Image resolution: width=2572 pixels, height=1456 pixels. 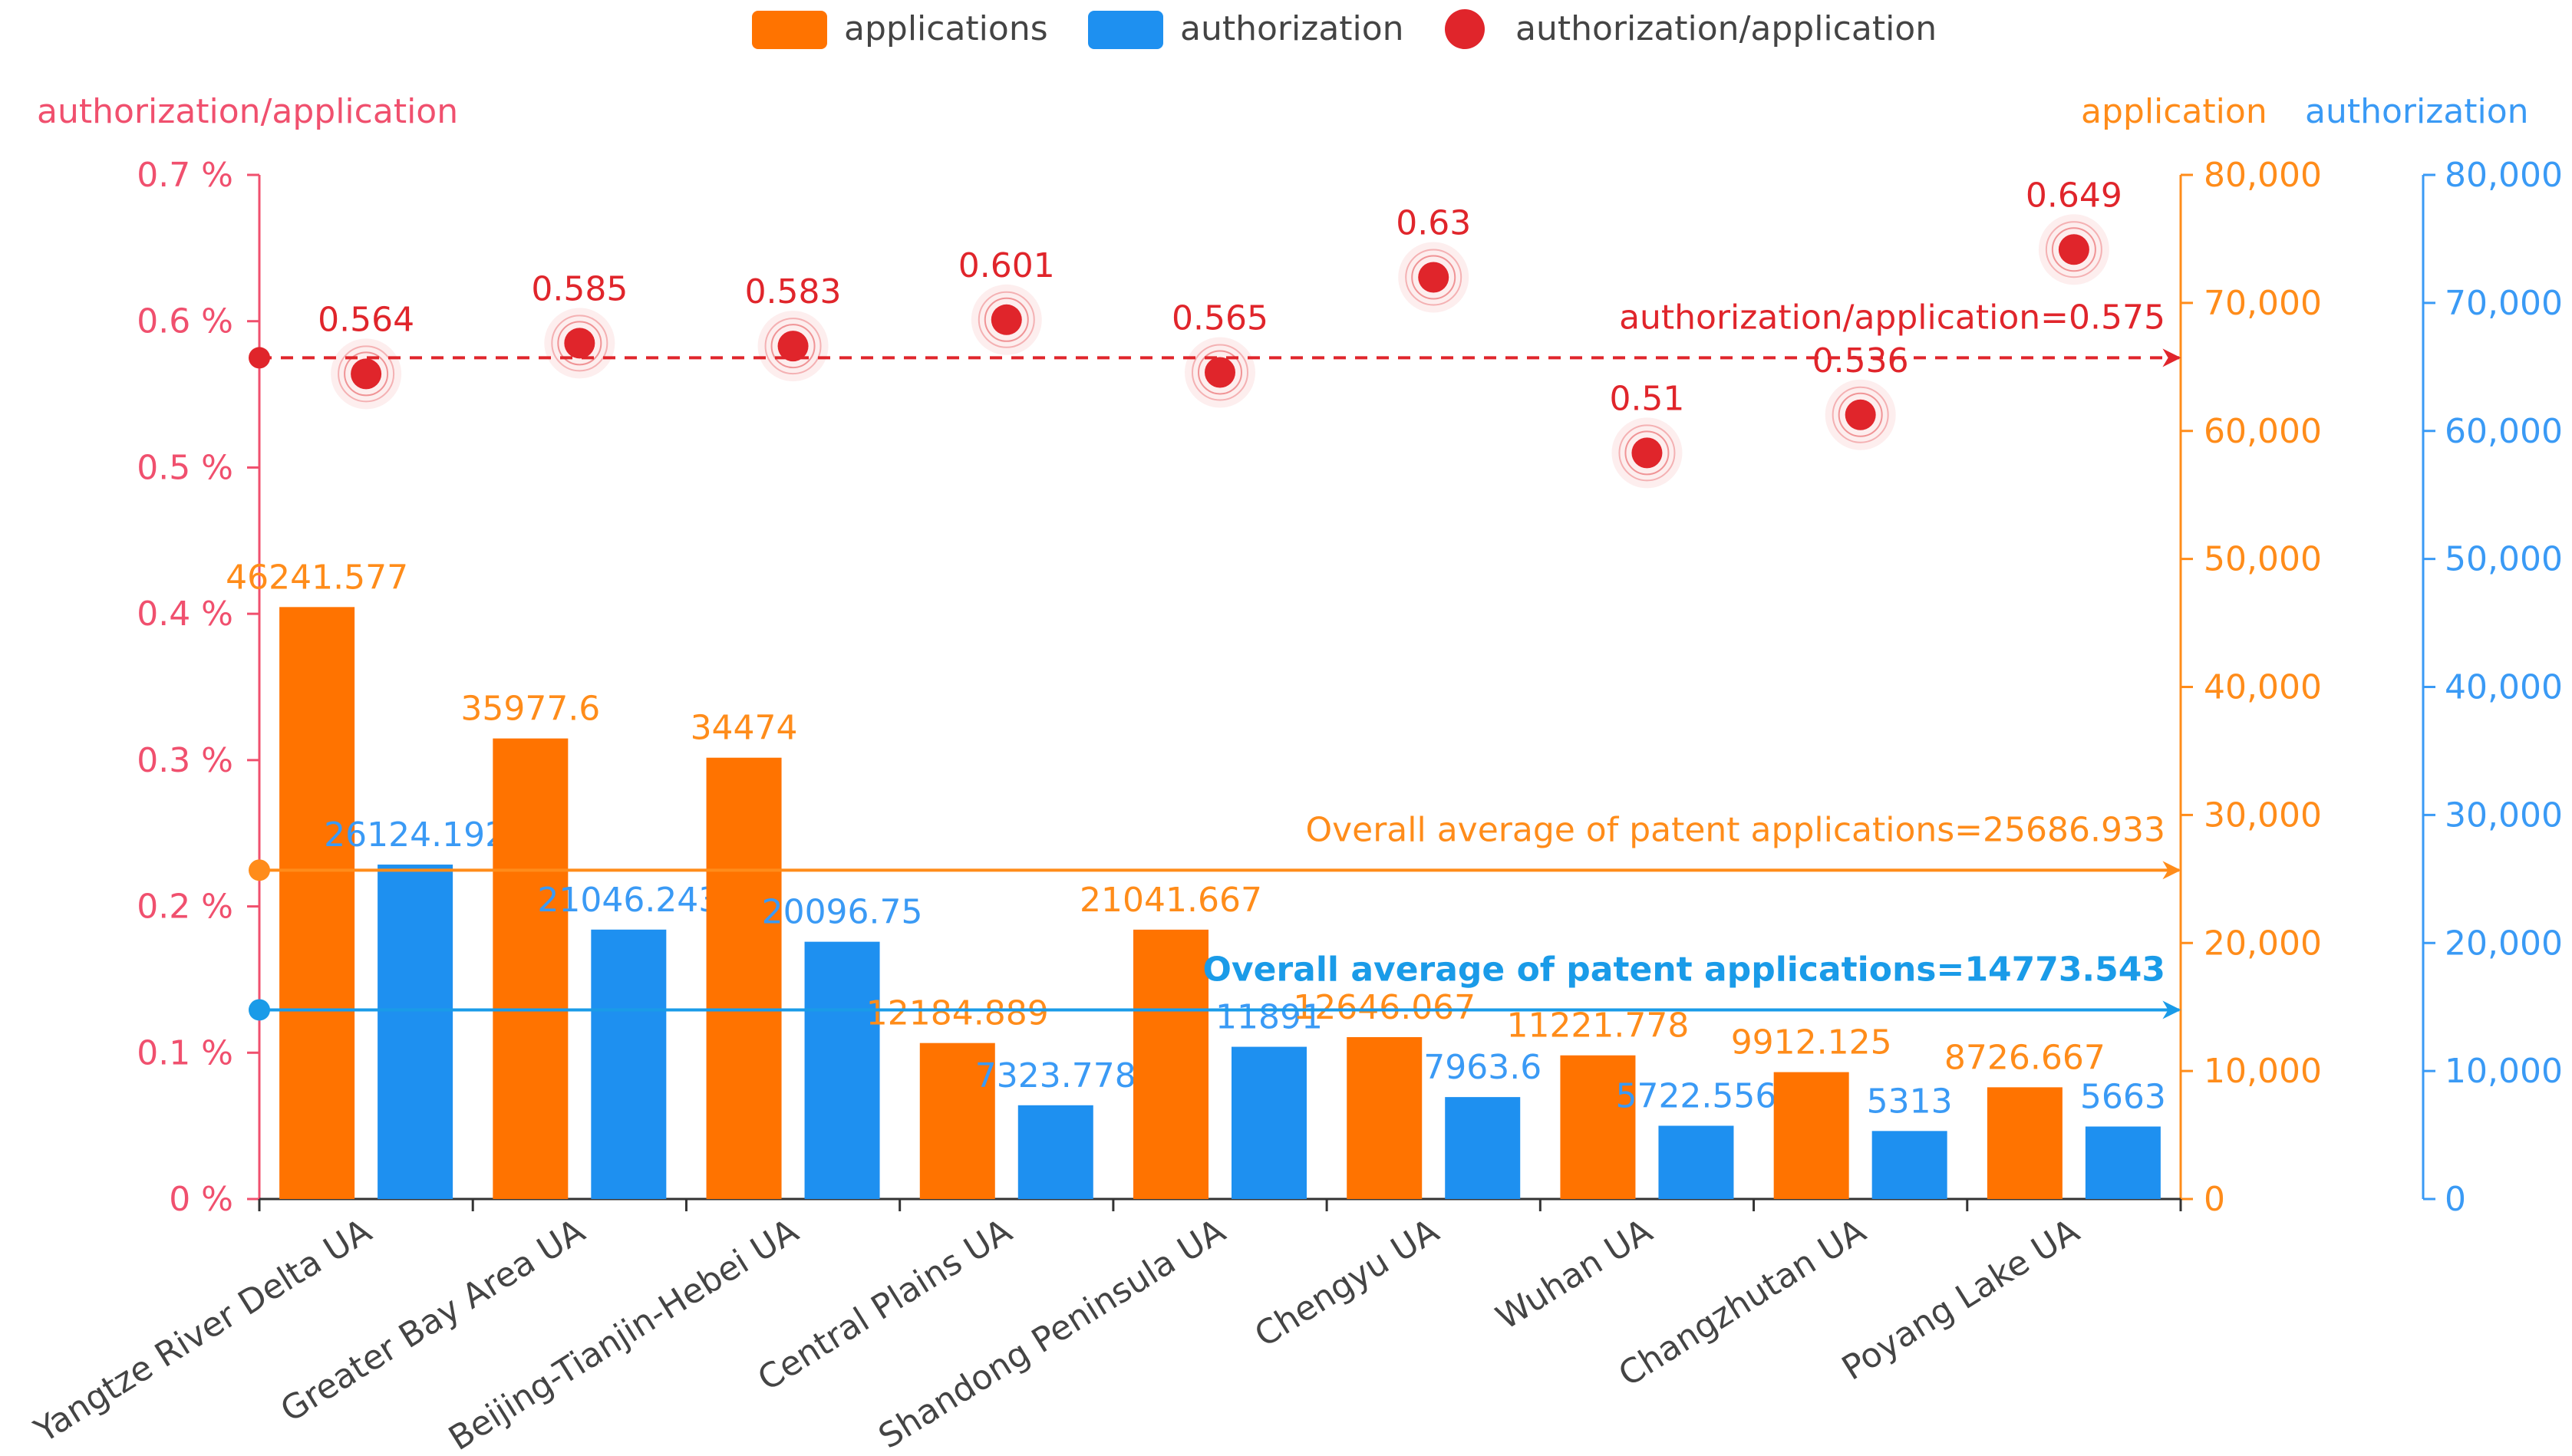 What do you see at coordinates (1811, 1042) in the screenshot?
I see `application-bar-label: 9912.125` at bounding box center [1811, 1042].